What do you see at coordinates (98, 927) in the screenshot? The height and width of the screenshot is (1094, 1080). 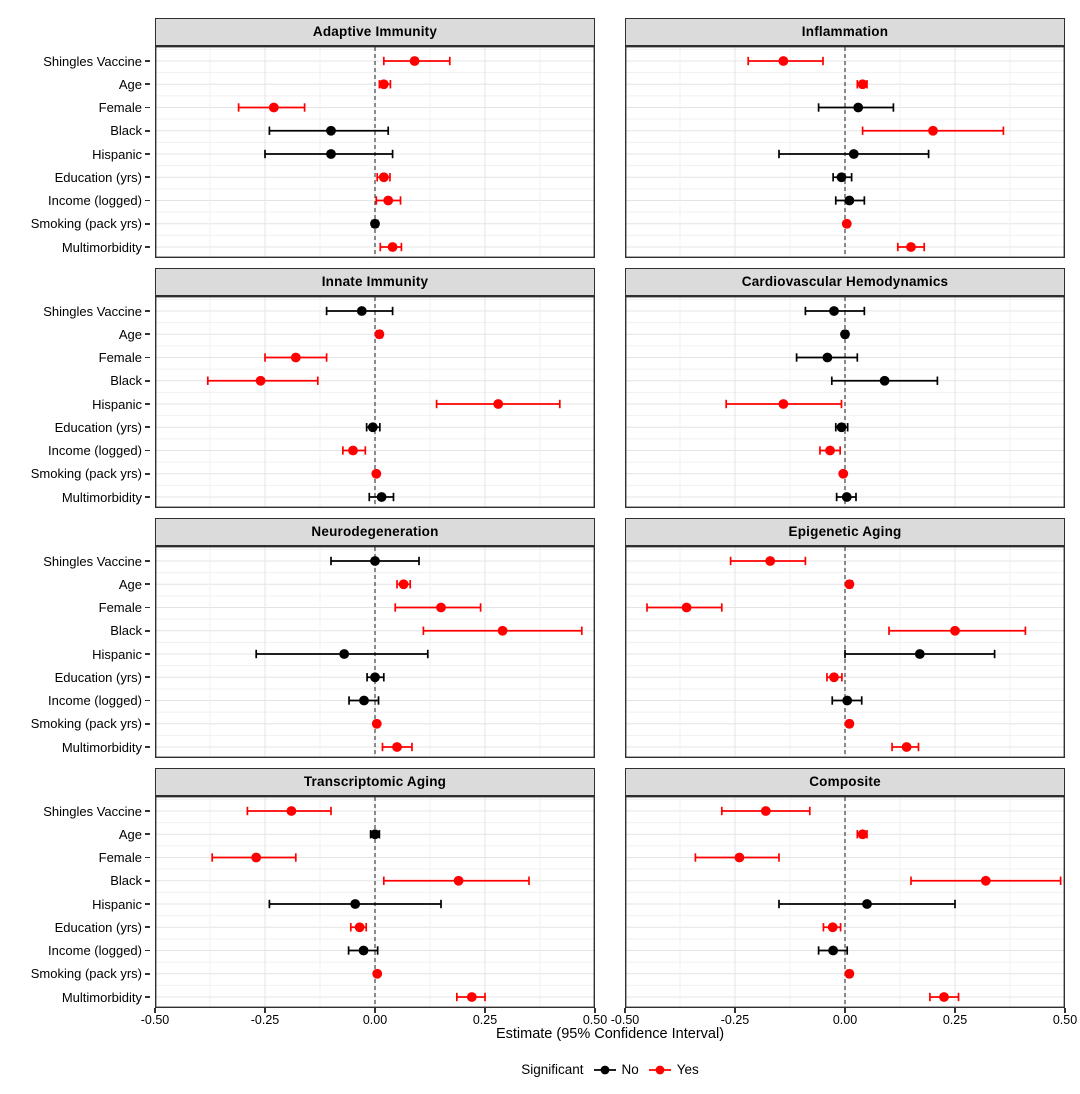 I see `y-axis-label-text: Education (yrs)` at bounding box center [98, 927].